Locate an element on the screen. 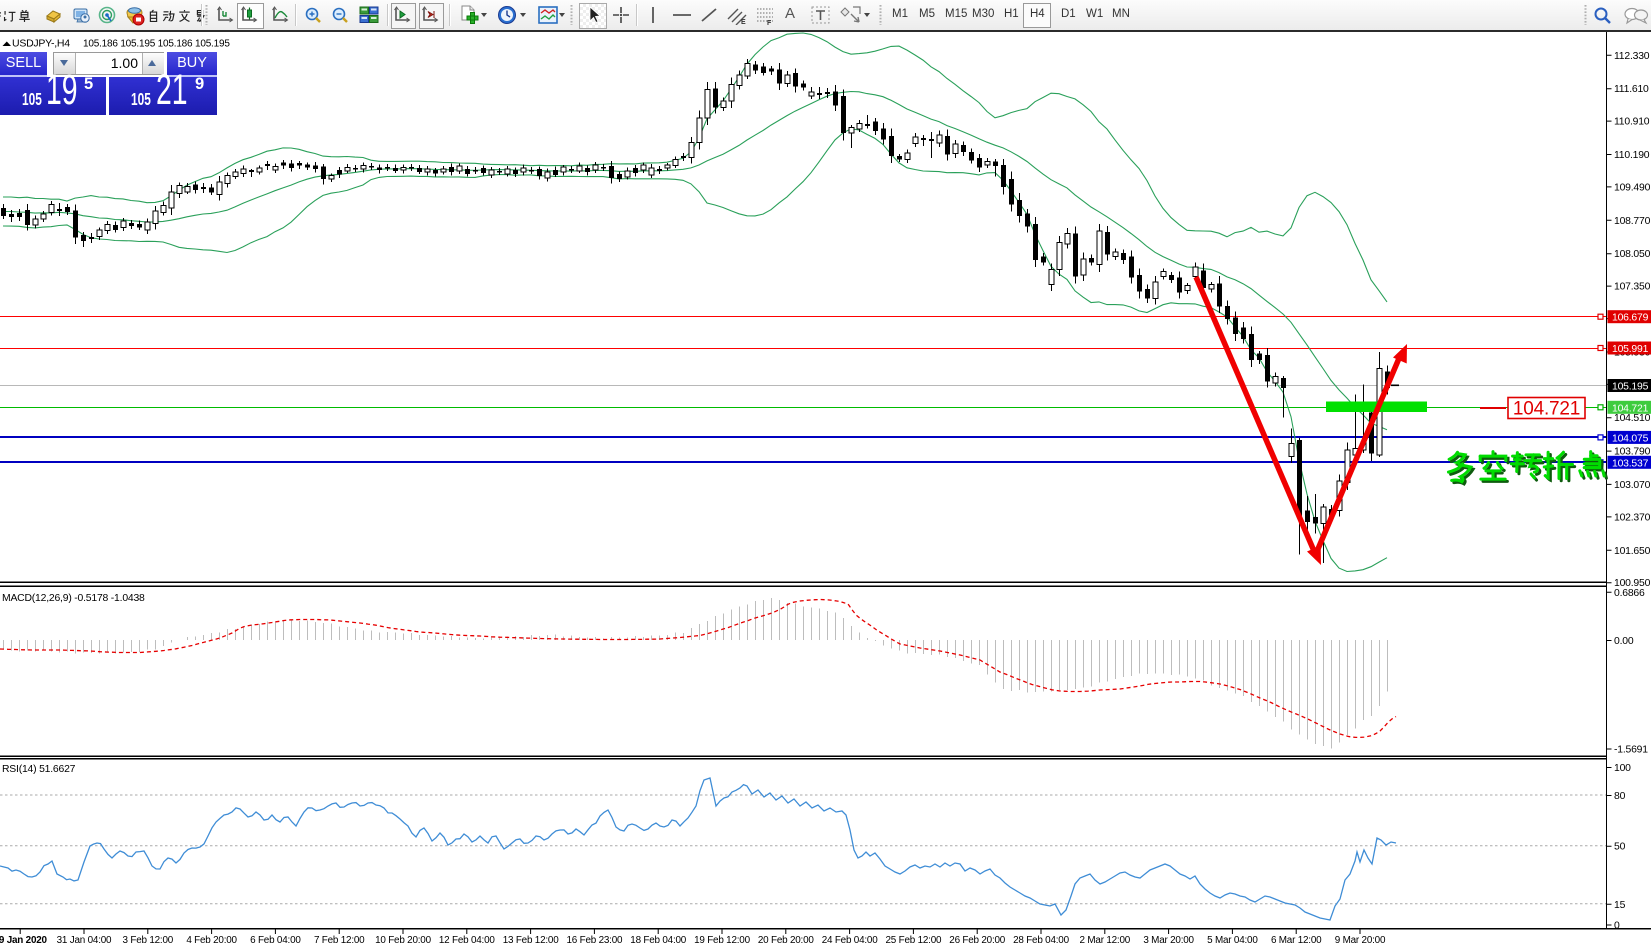  svg-text: 110.190 is located at coordinates (1632, 155).